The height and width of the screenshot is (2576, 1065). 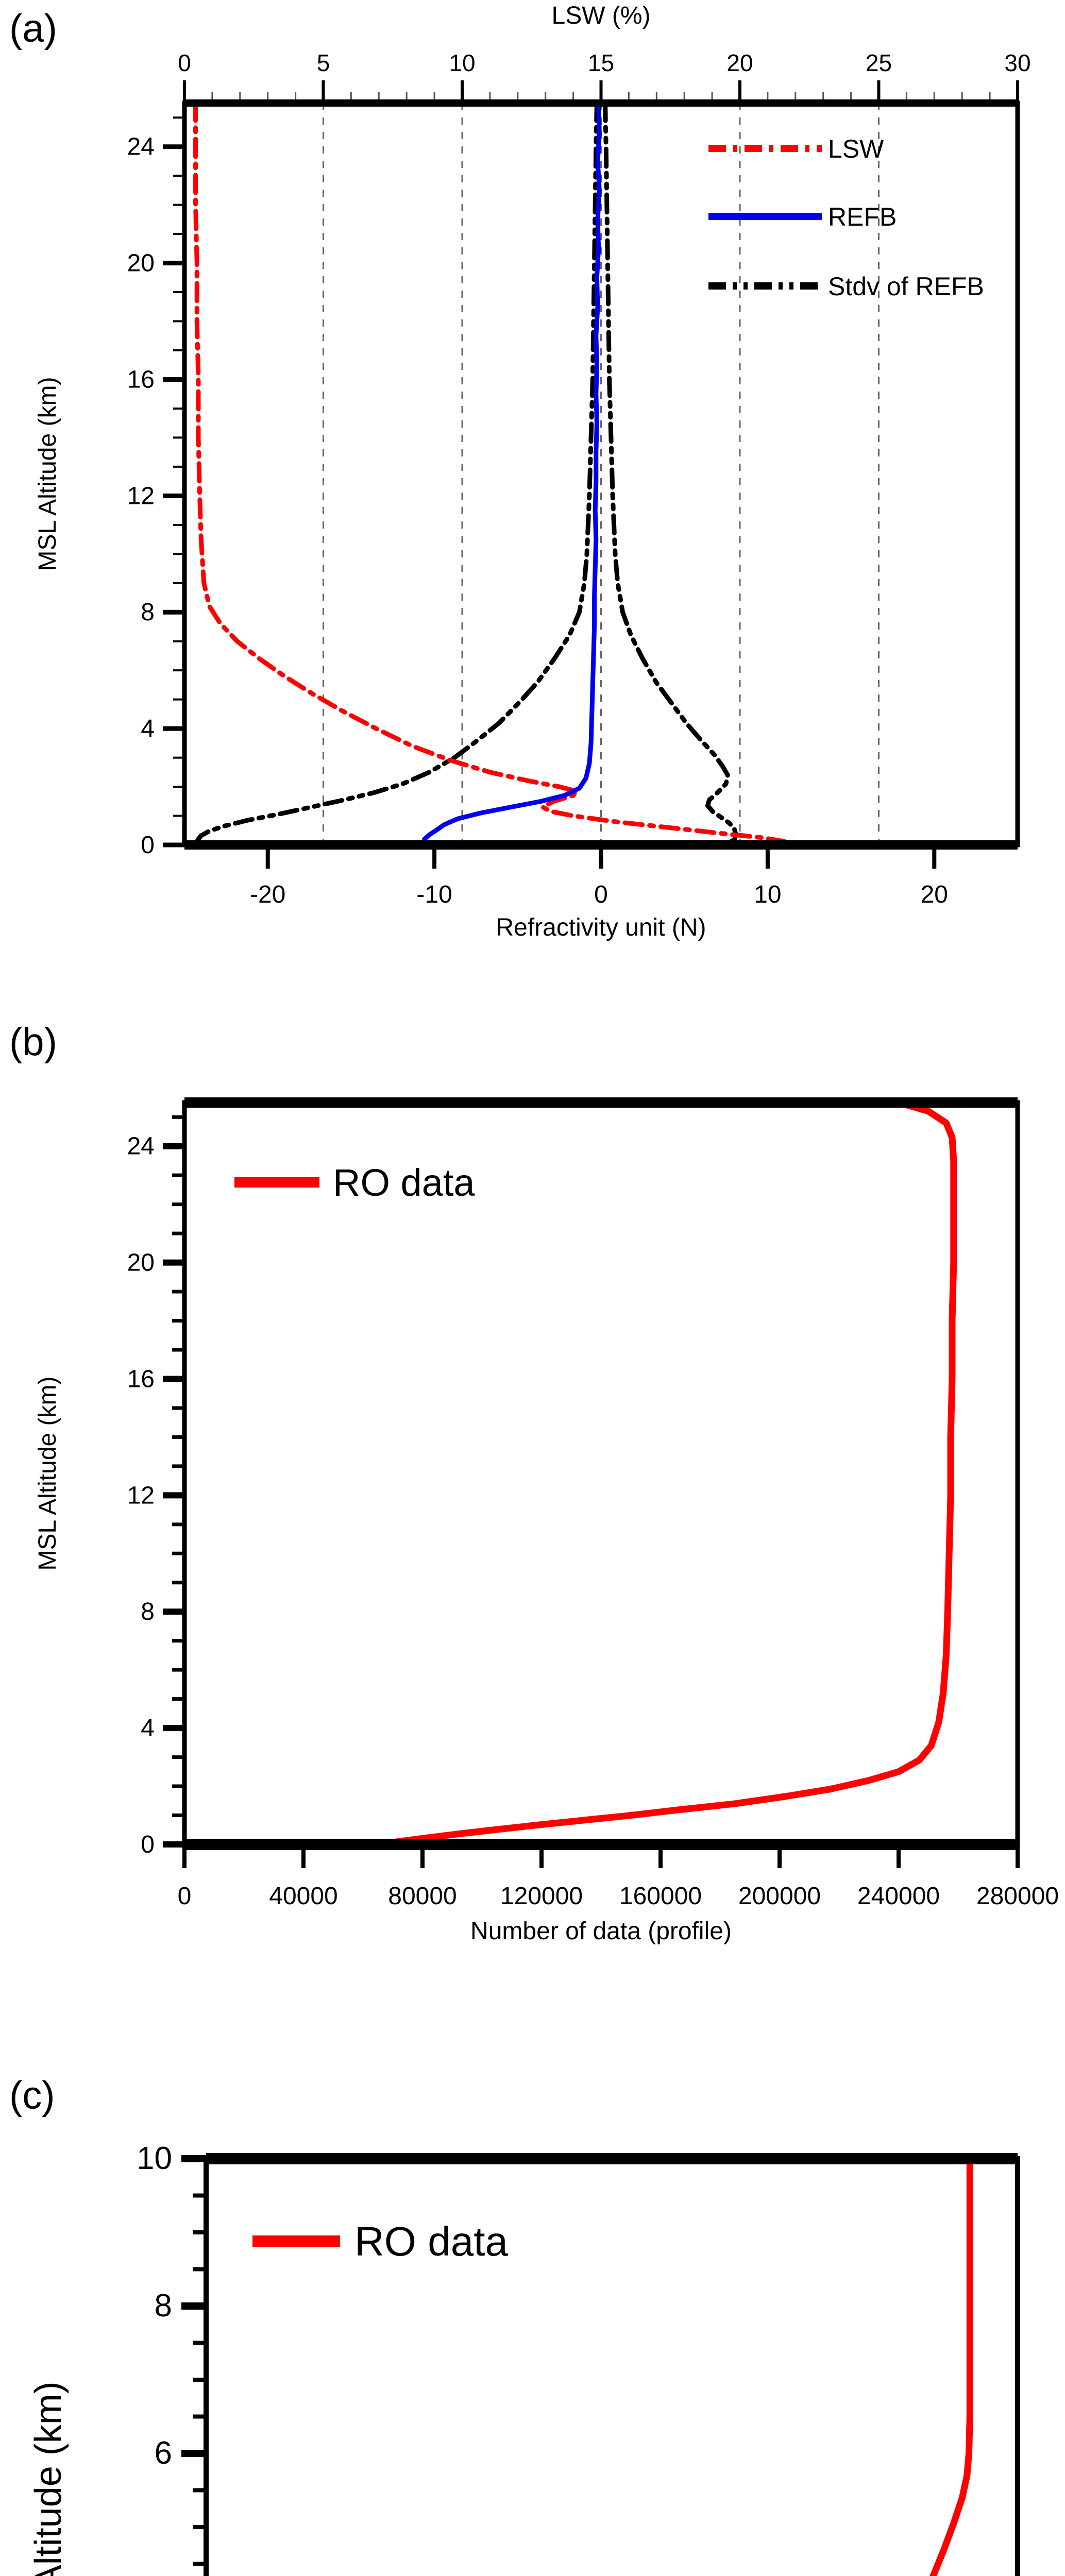 I want to click on panel-a-label: (a), so click(x=33, y=28).